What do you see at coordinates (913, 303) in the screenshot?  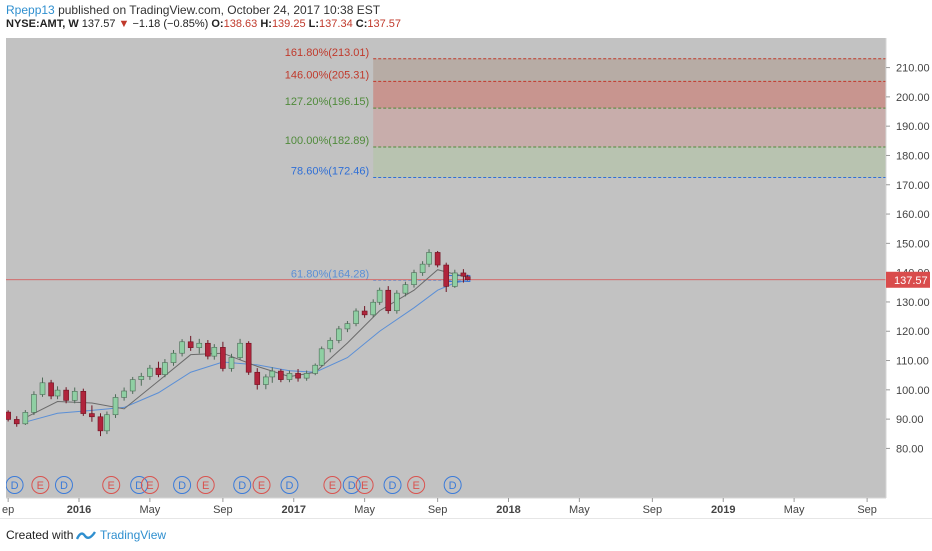 I see `y-tick-label: 130.00` at bounding box center [913, 303].